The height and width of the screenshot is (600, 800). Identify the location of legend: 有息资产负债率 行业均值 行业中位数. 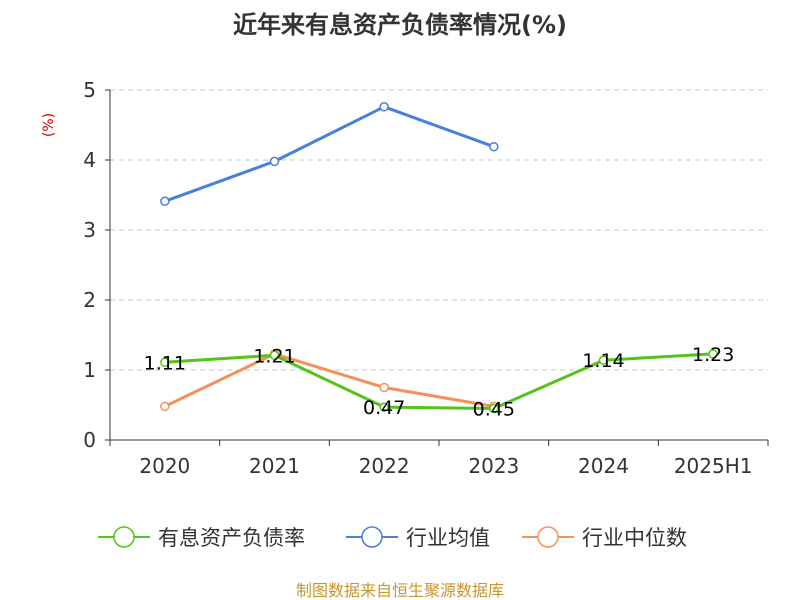
(392, 538).